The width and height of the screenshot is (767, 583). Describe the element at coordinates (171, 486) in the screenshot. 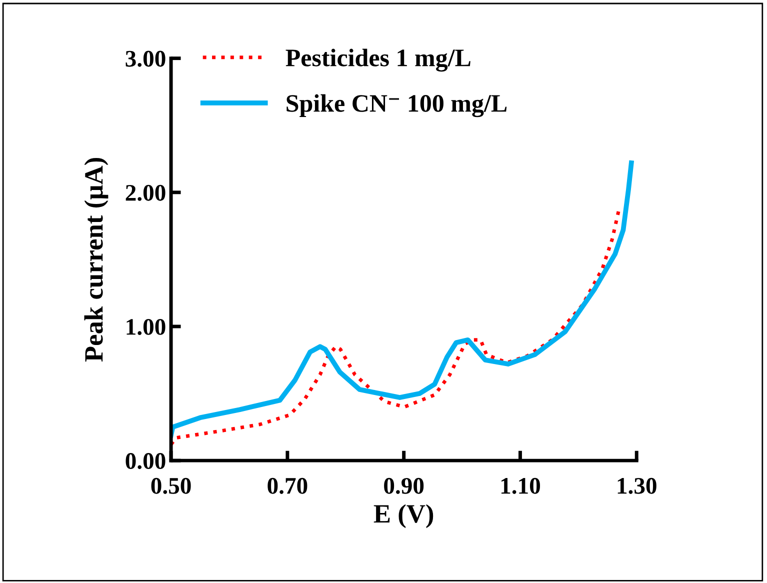

I see `x-tick-label: 0.50` at that location.